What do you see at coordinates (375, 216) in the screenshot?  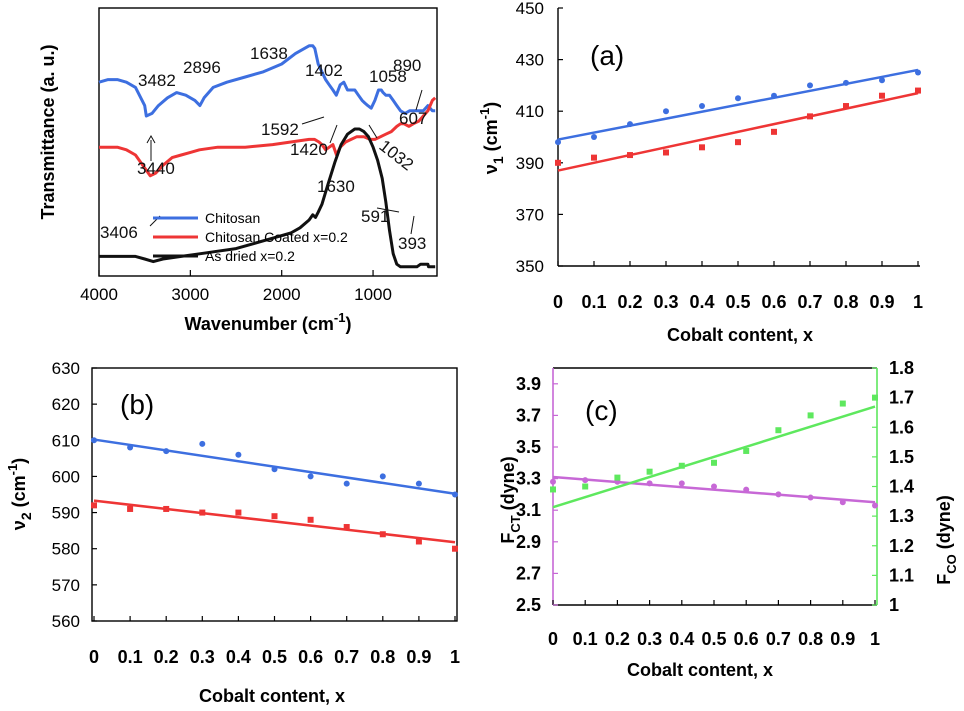 I see `peak-label-591: 591` at bounding box center [375, 216].